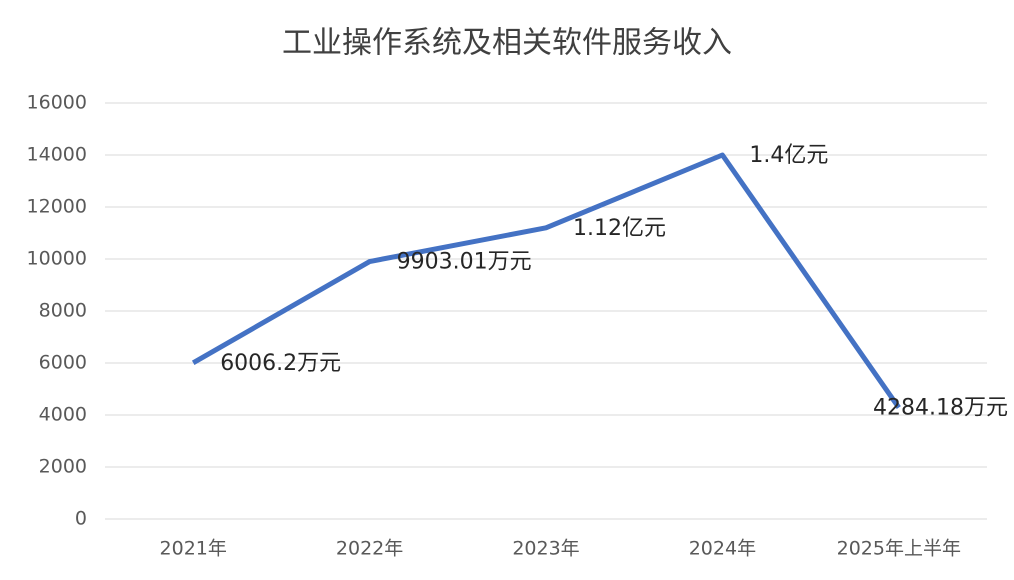 This screenshot has height=580, width=1014. I want to click on data-label: 1.12亿元, so click(619, 228).